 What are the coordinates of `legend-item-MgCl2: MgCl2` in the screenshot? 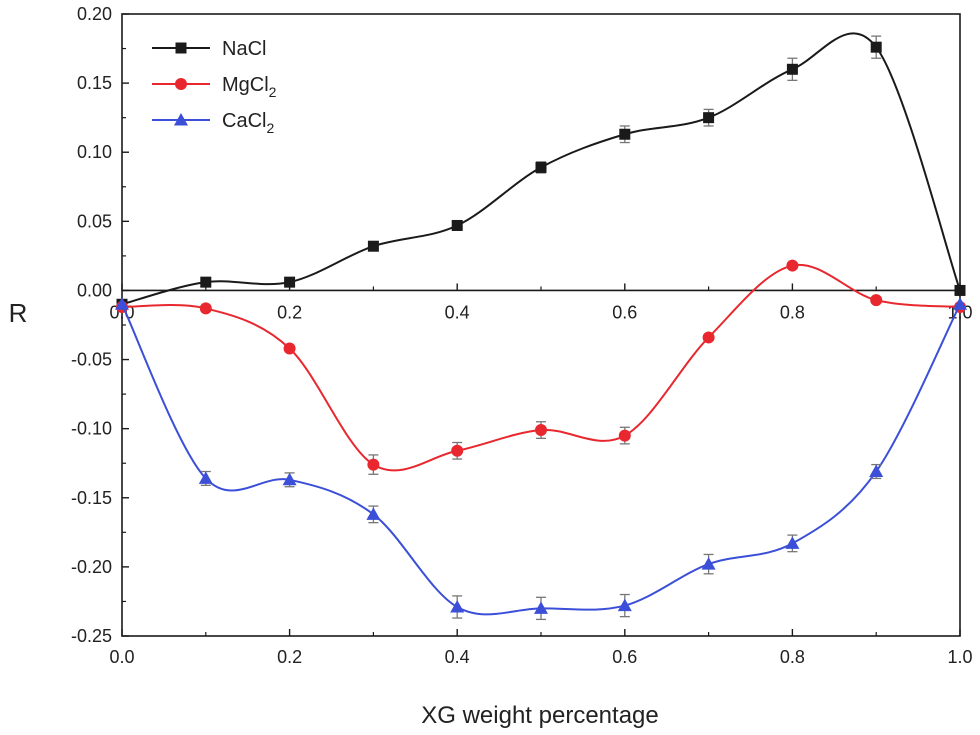 It's located at (214, 87).